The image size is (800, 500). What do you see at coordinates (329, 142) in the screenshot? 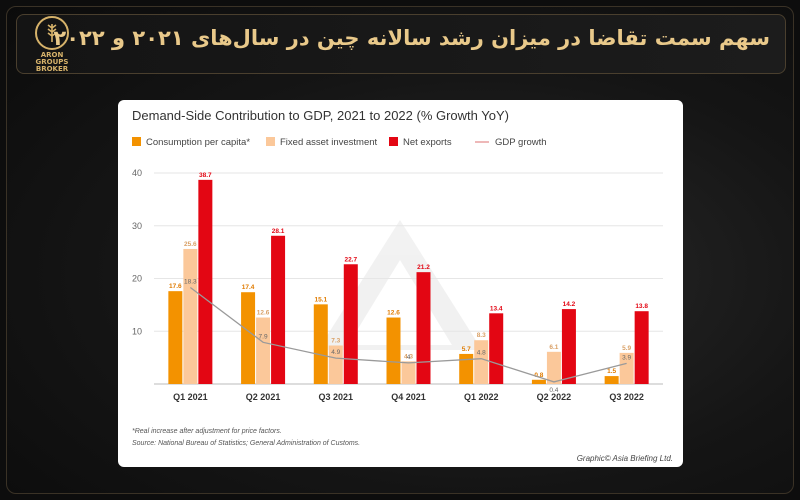
I see `legend-label: Fixed asset investment` at bounding box center [329, 142].